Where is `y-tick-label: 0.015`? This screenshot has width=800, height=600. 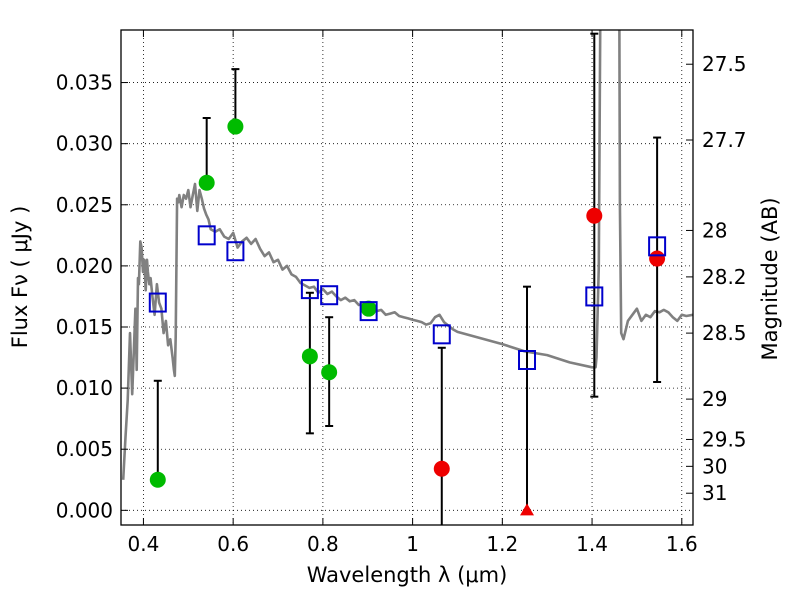 y-tick-label: 0.015 is located at coordinates (84, 327).